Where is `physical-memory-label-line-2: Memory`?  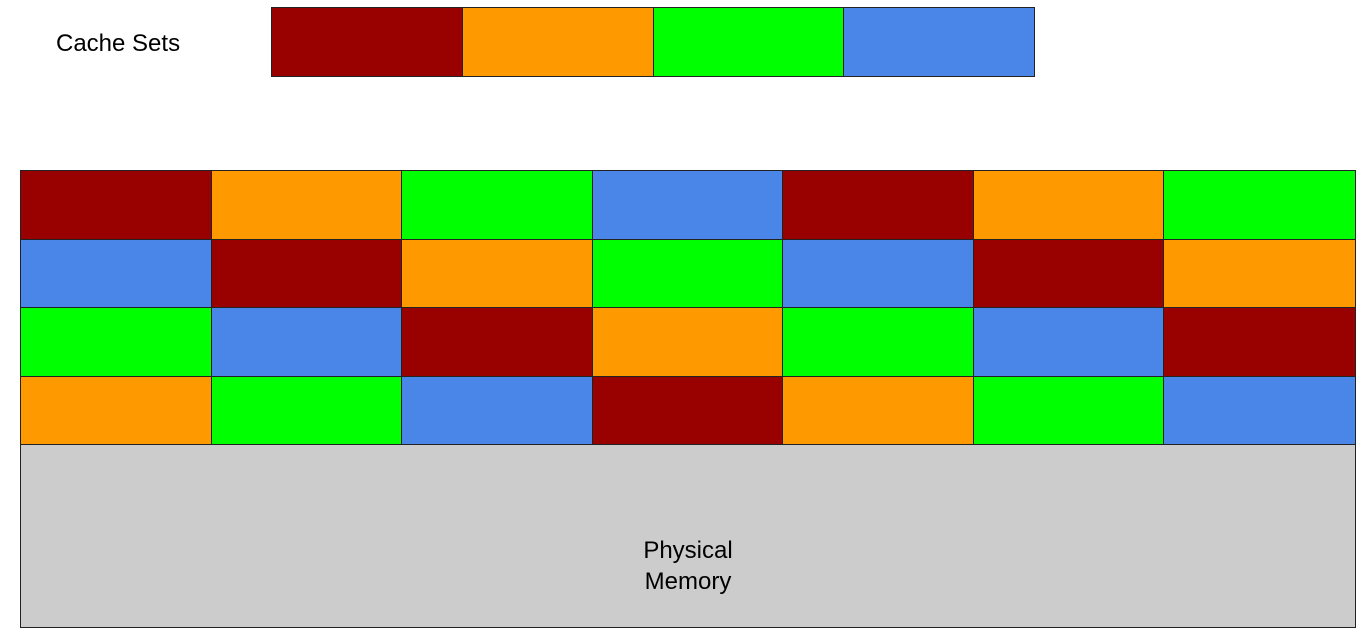 physical-memory-label-line-2: Memory is located at coordinates (688, 581).